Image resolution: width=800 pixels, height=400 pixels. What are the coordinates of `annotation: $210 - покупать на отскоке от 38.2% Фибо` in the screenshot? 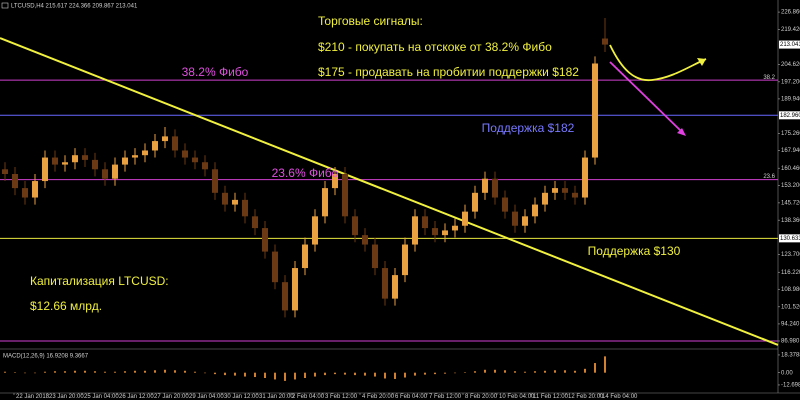 It's located at (435, 47).